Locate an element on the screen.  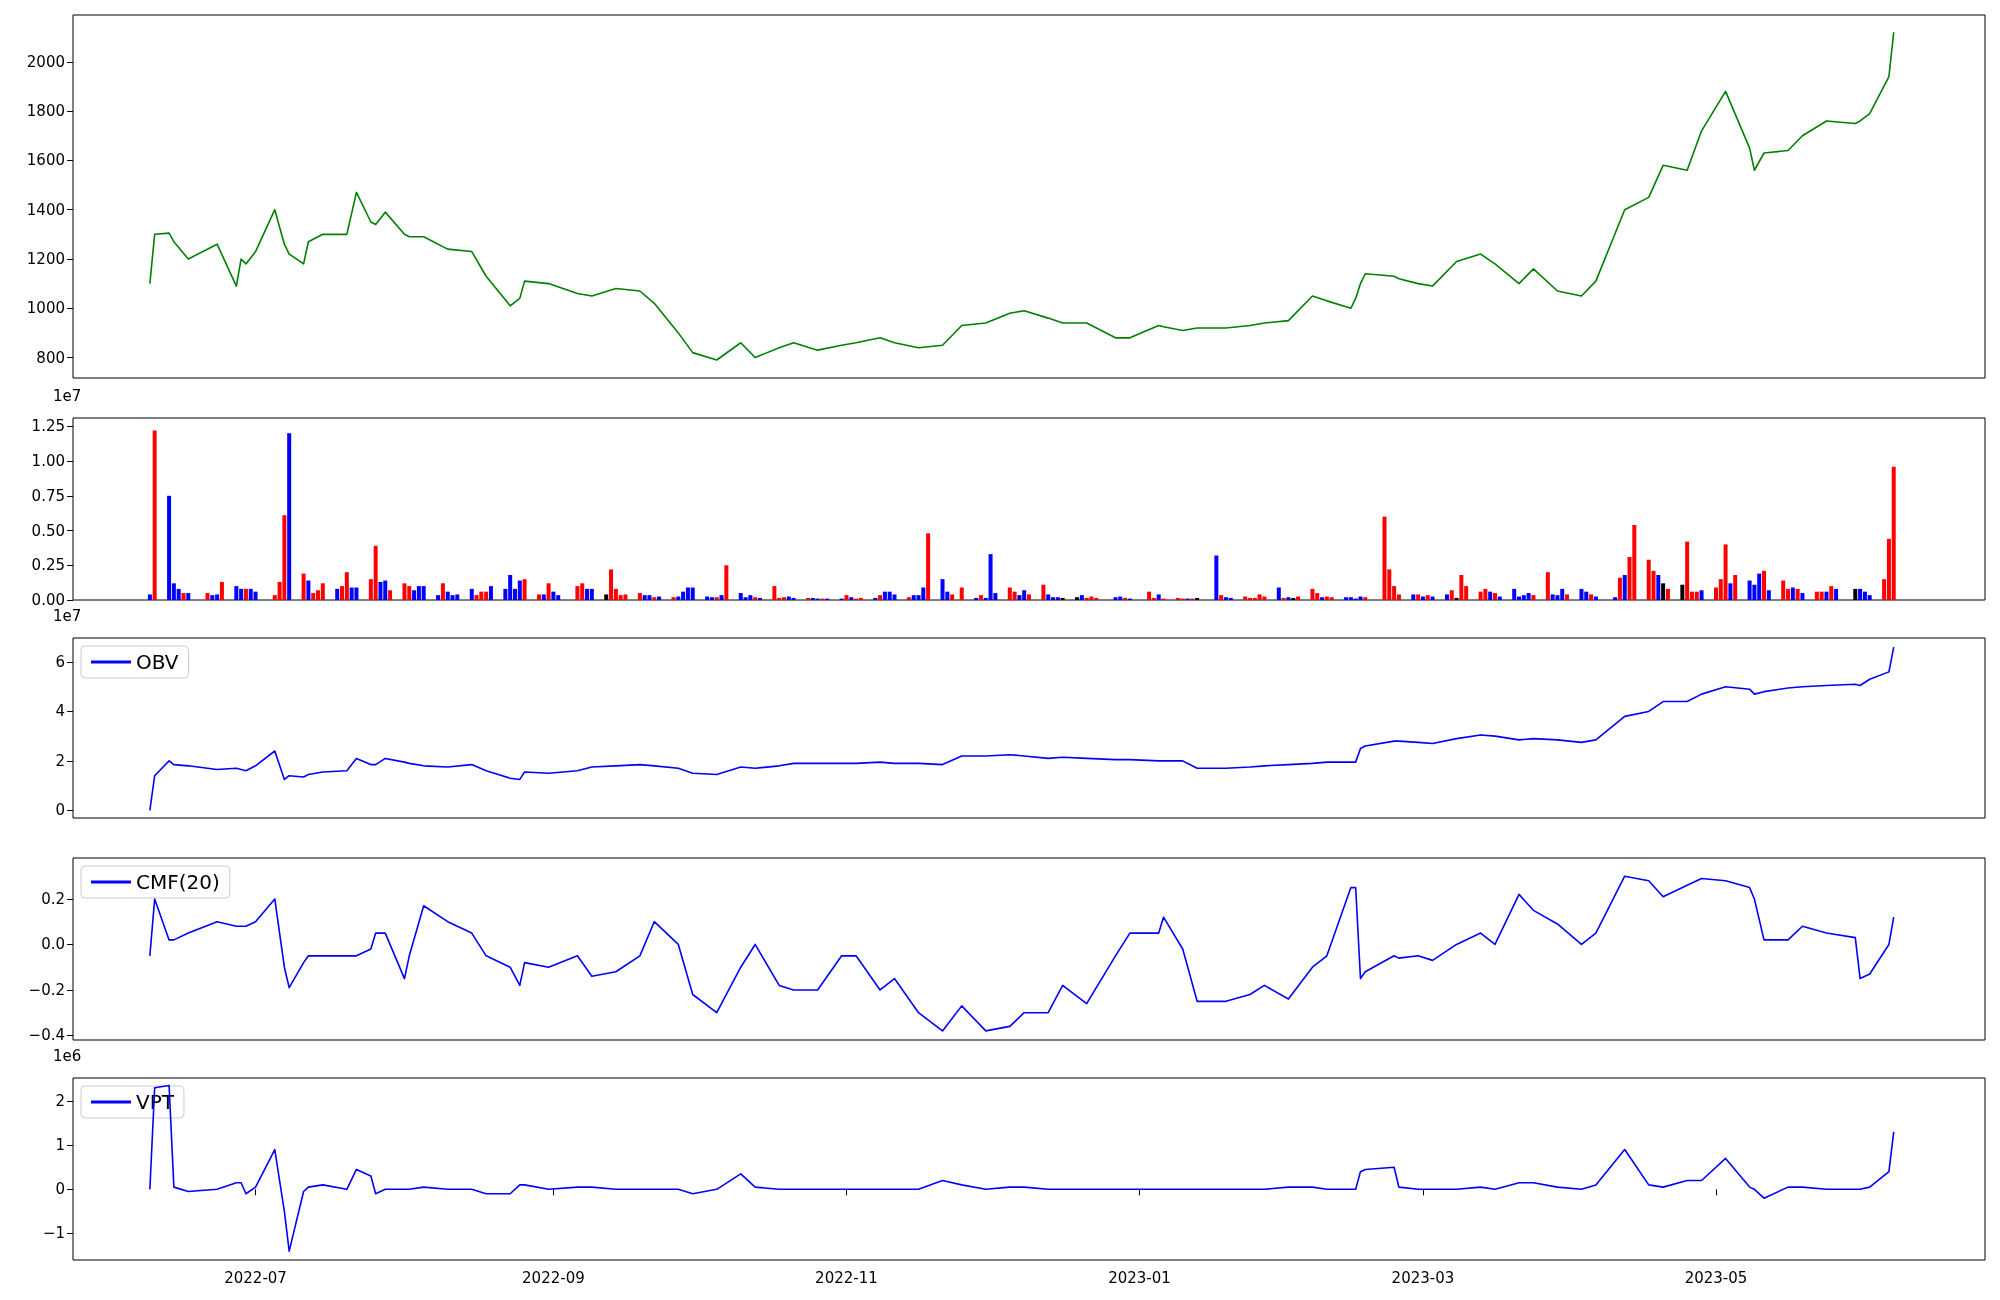
legend-label: OBV is located at coordinates (157, 662).